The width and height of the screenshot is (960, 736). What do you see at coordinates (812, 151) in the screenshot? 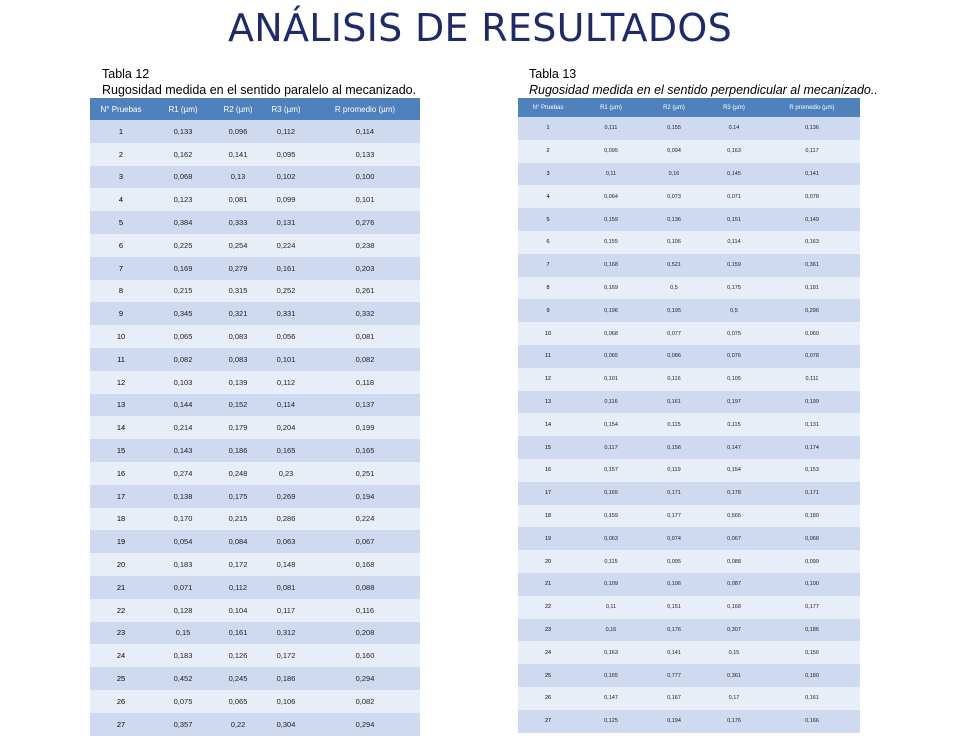
I see `table13-cell: 0,117` at bounding box center [812, 151].